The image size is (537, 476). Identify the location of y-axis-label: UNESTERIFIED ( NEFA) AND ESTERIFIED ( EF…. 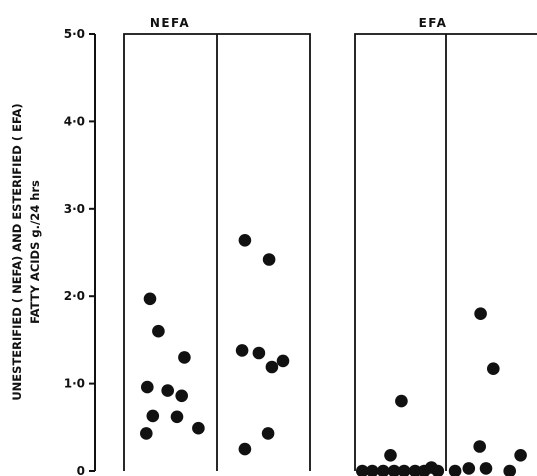
(26, 251).